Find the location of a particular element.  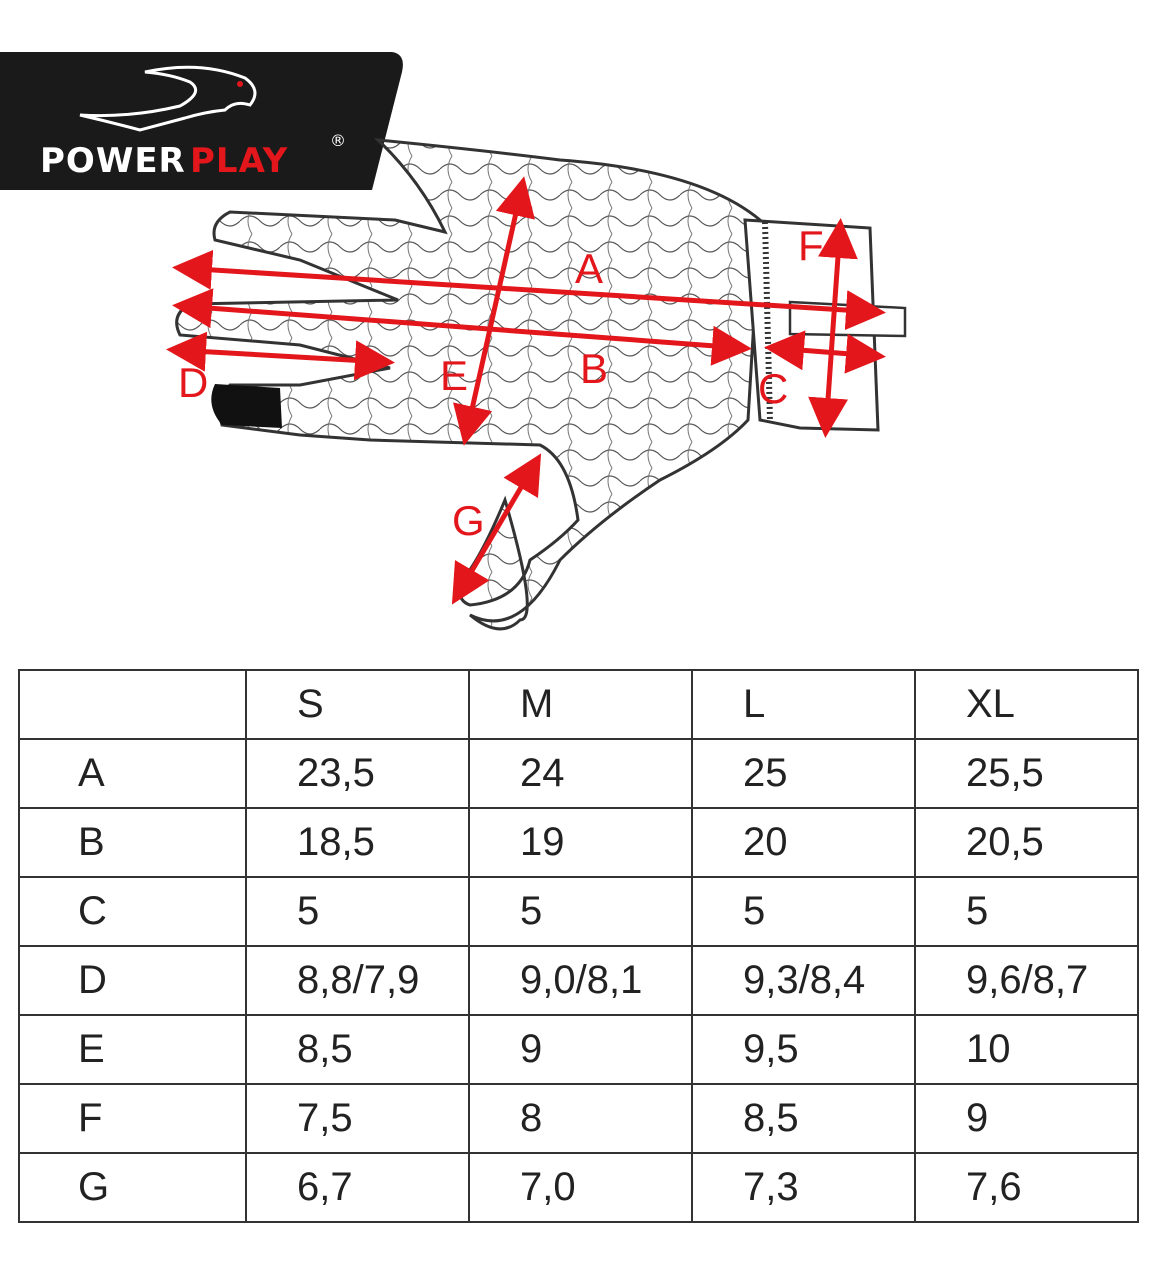

measurement-value-cell: 20 is located at coordinates (803, 842).